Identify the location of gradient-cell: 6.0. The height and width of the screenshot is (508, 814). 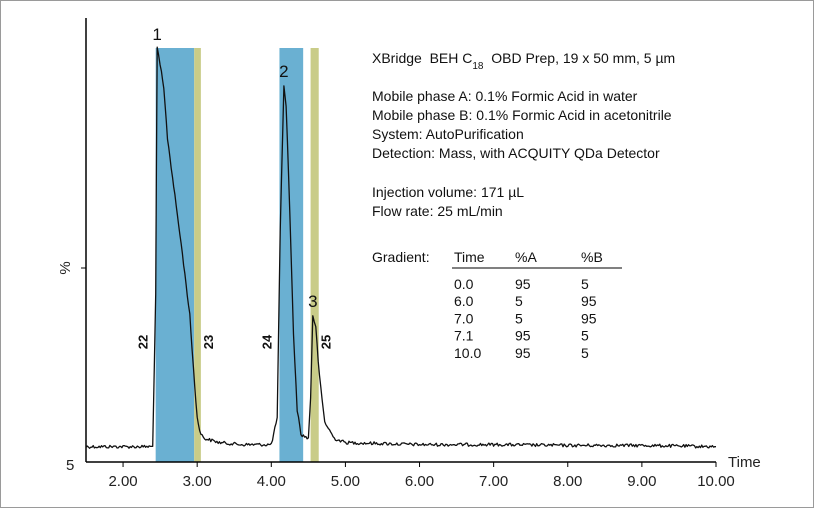
(464, 301).